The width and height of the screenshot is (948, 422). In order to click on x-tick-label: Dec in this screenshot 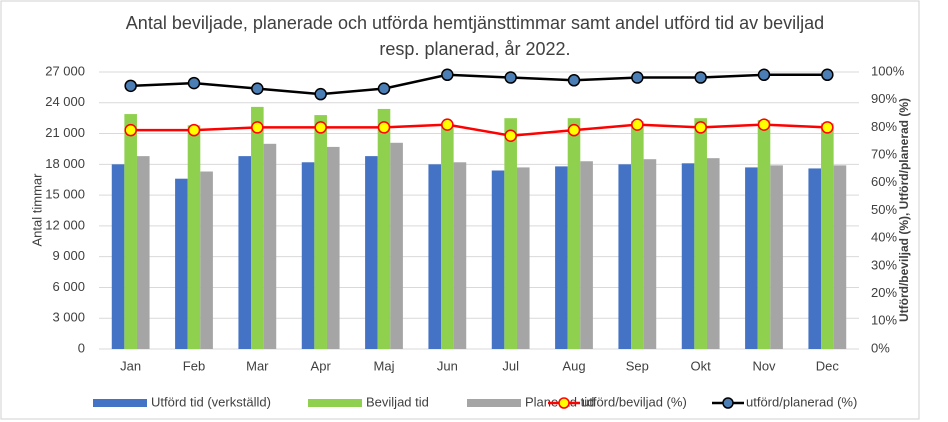, I will do `click(828, 365)`.